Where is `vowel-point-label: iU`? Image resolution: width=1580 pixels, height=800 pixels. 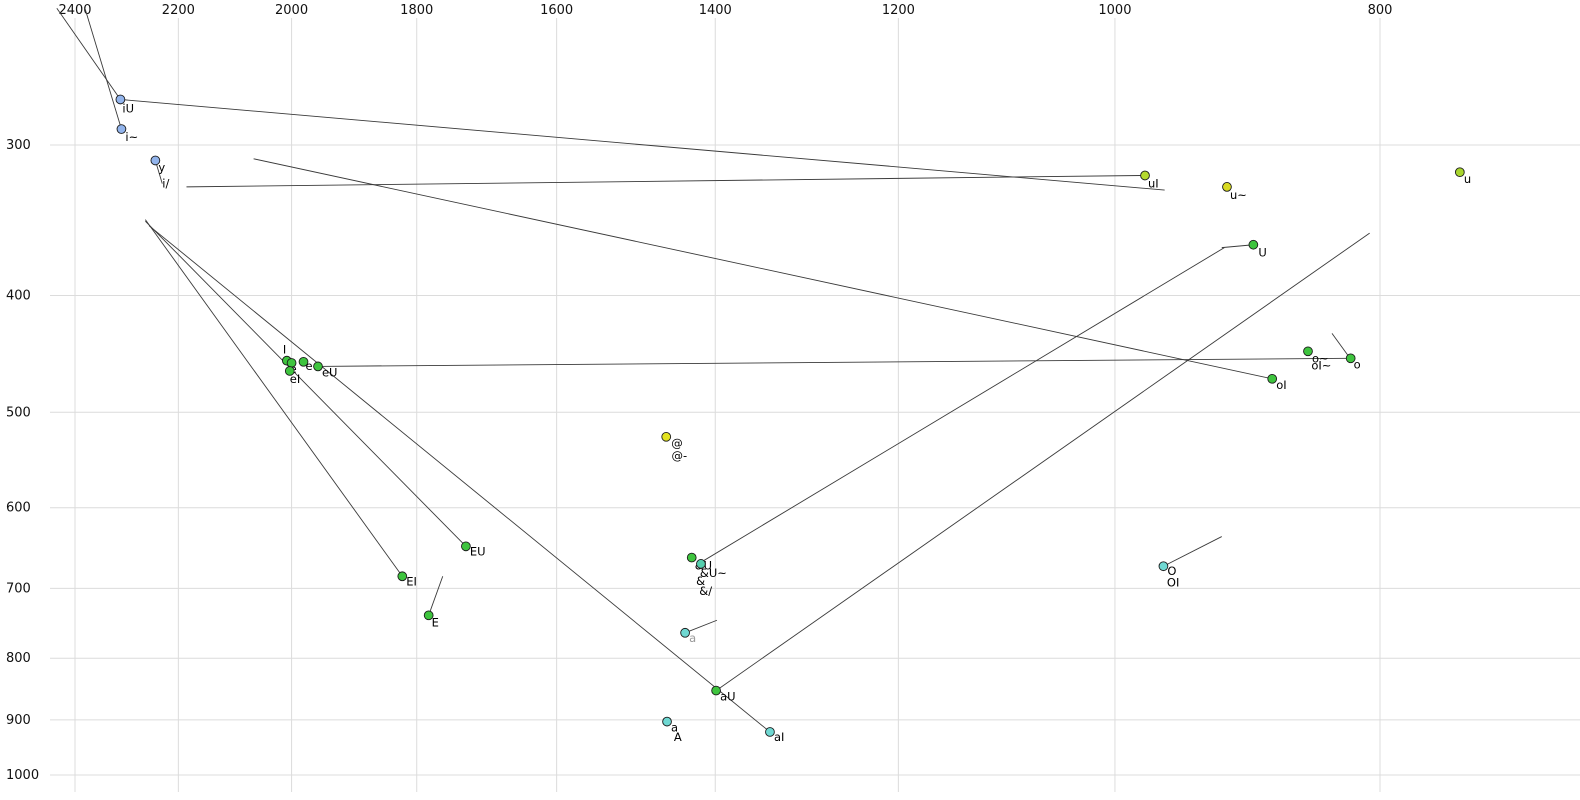 vowel-point-label: iU is located at coordinates (128, 108).